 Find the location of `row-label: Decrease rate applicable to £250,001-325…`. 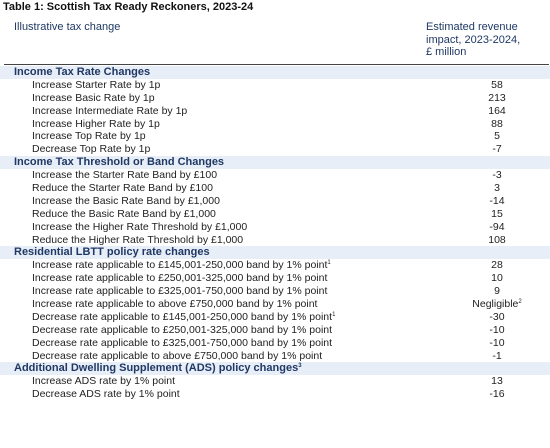

row-label: Decrease rate applicable to £250,001-325… is located at coordinates (182, 329).